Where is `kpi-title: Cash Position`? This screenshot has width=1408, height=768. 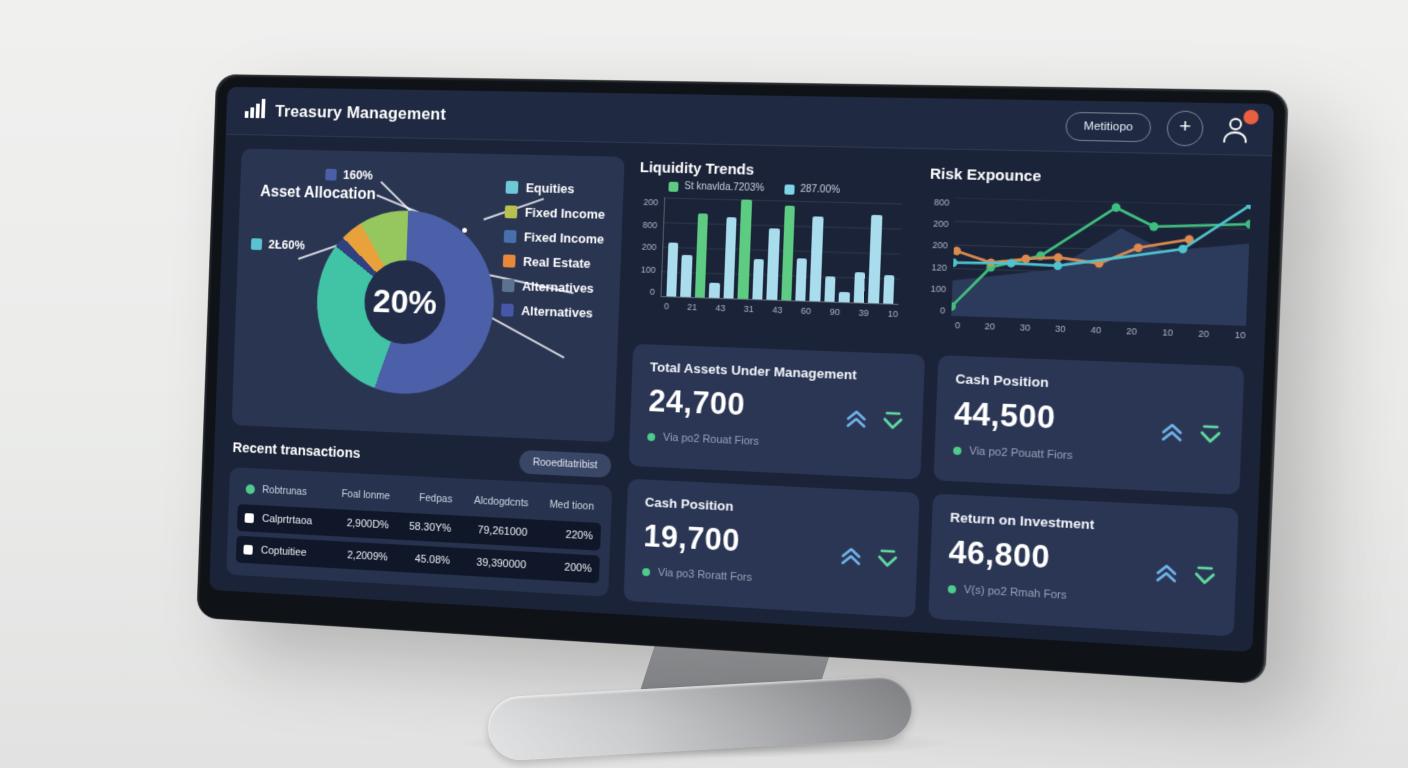 kpi-title: Cash Position is located at coordinates (1002, 381).